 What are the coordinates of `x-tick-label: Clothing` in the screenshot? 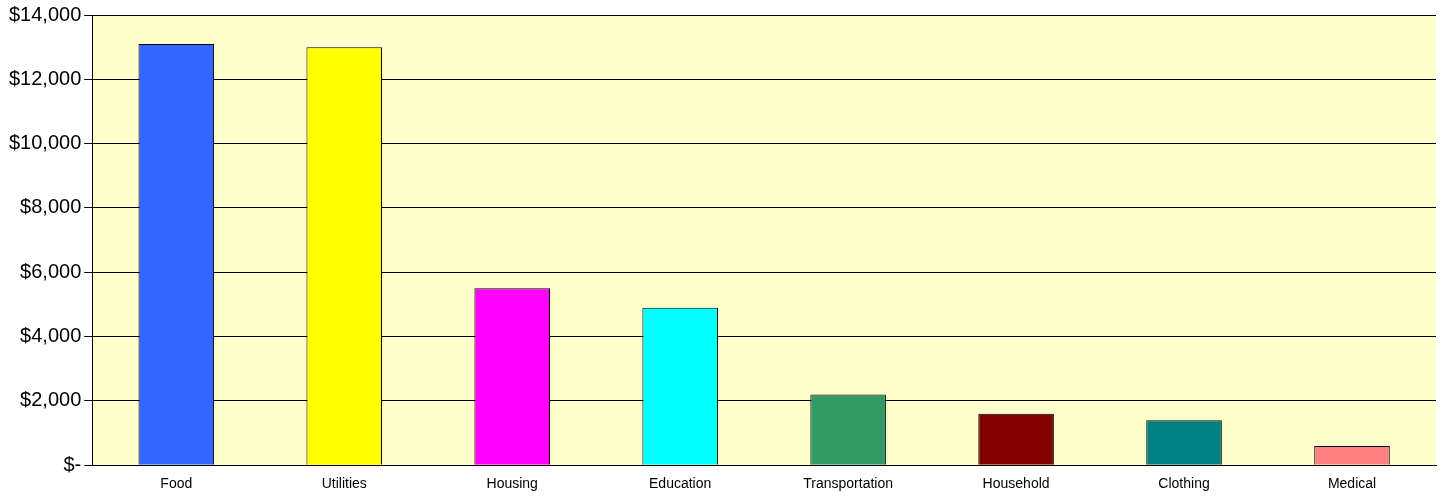 It's located at (1184, 483).